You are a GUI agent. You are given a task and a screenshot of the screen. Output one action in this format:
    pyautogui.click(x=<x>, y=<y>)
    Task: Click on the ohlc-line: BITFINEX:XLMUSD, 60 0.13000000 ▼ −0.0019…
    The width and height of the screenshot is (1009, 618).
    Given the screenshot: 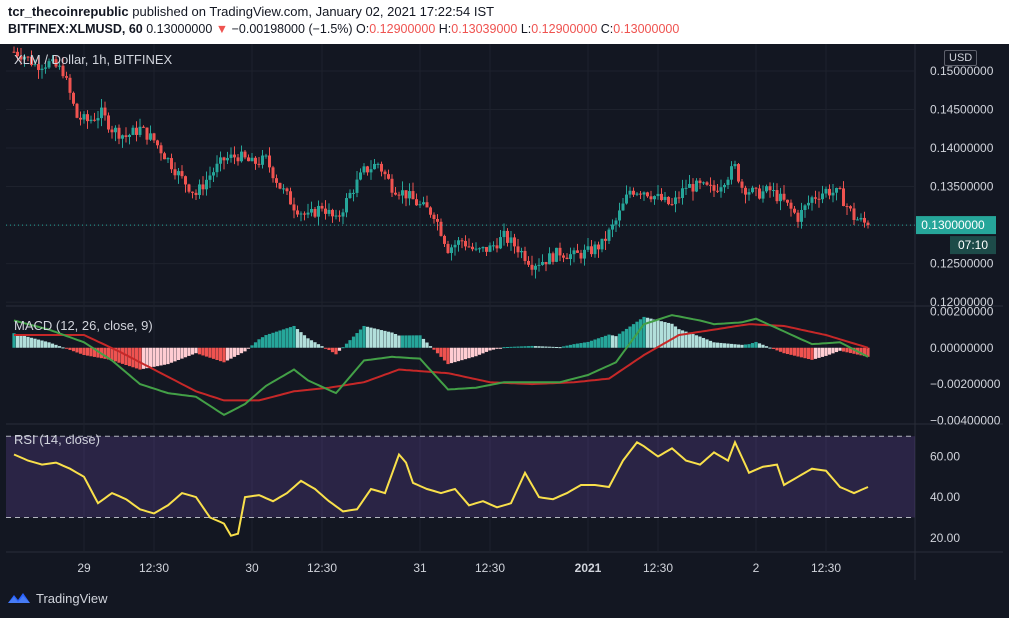 What is the action you would take?
    pyautogui.click(x=343, y=29)
    